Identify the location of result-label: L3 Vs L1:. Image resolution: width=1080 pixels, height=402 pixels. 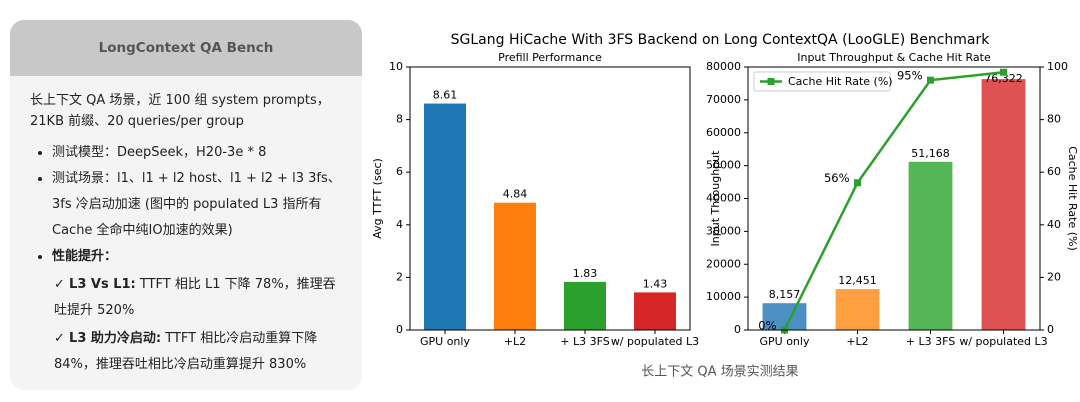
(102, 284).